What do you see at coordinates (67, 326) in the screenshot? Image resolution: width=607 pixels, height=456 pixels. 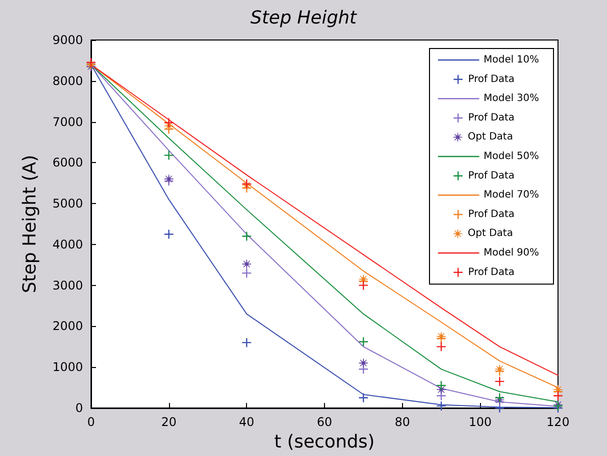 I see `y-tick-label: 2000` at bounding box center [67, 326].